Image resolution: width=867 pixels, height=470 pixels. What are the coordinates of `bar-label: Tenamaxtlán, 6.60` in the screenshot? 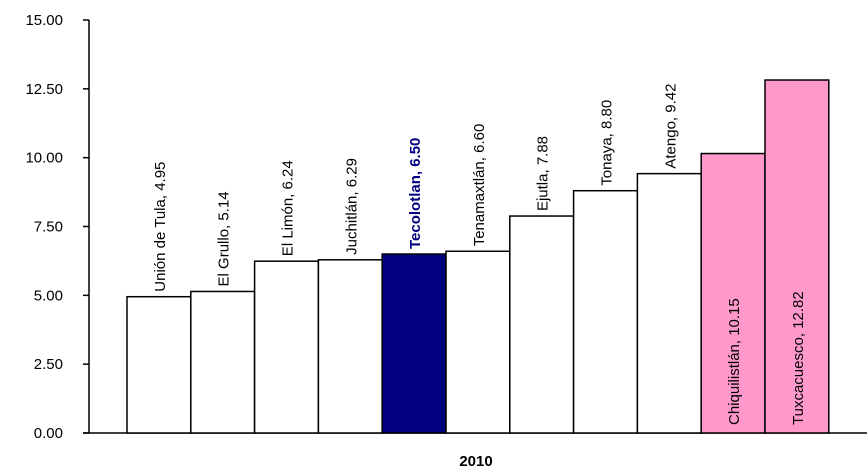 It's located at (479, 185).